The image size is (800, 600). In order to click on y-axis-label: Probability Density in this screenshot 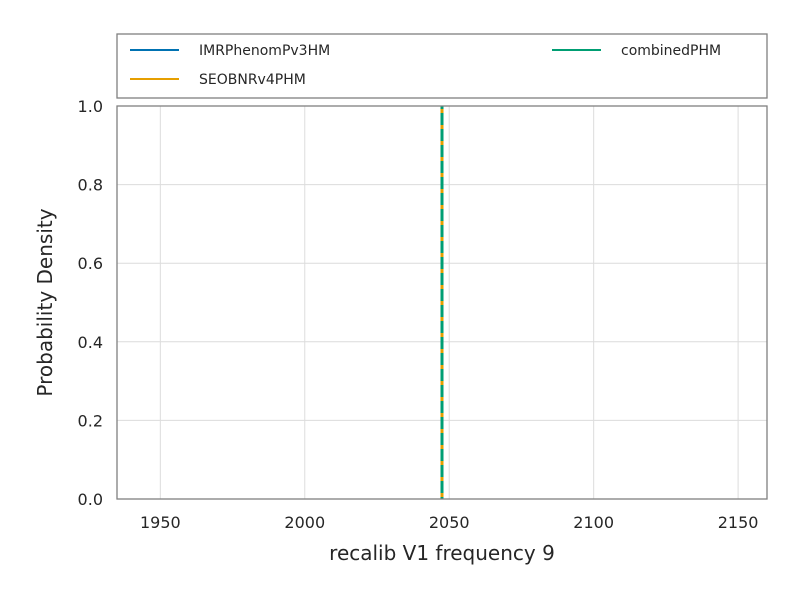, I will do `click(45, 302)`.